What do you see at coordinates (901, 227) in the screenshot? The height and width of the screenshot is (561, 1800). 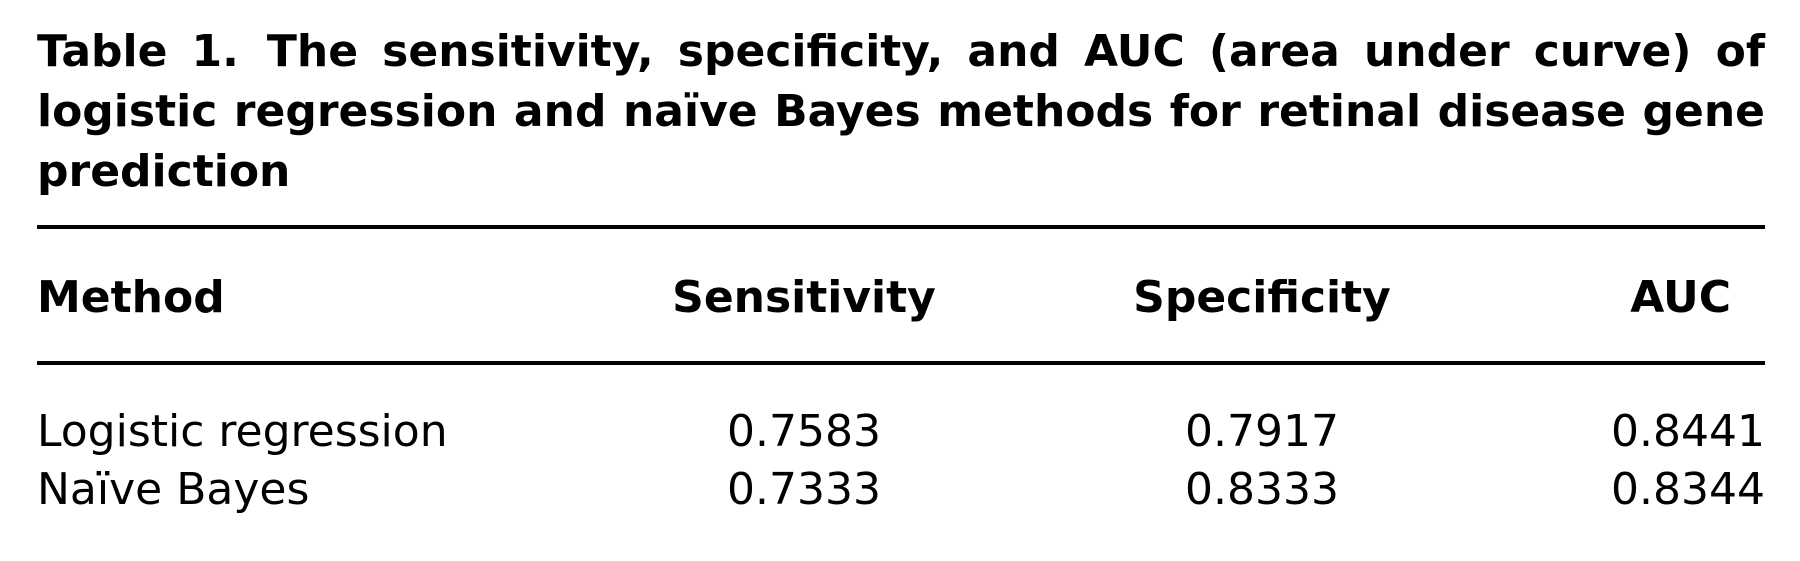 I see `top-rule` at bounding box center [901, 227].